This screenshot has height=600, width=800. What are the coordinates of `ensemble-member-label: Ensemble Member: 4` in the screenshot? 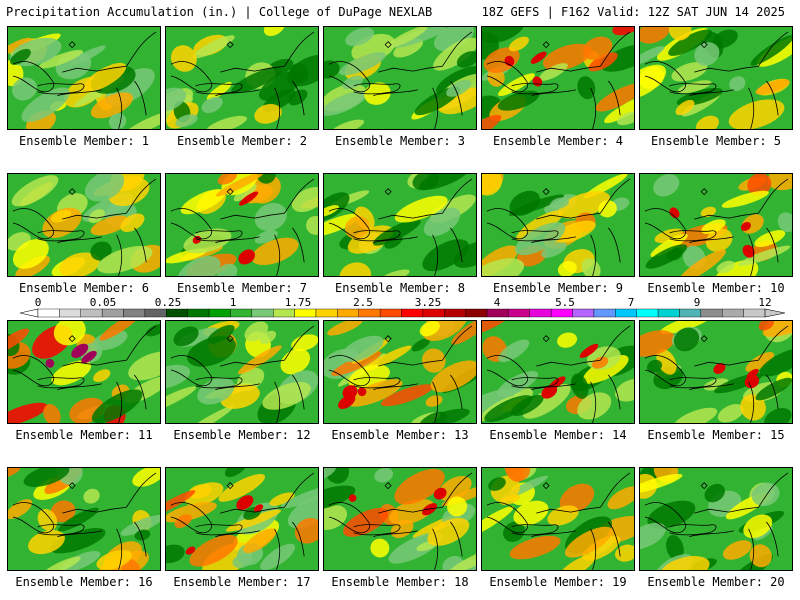 It's located at (558, 141).